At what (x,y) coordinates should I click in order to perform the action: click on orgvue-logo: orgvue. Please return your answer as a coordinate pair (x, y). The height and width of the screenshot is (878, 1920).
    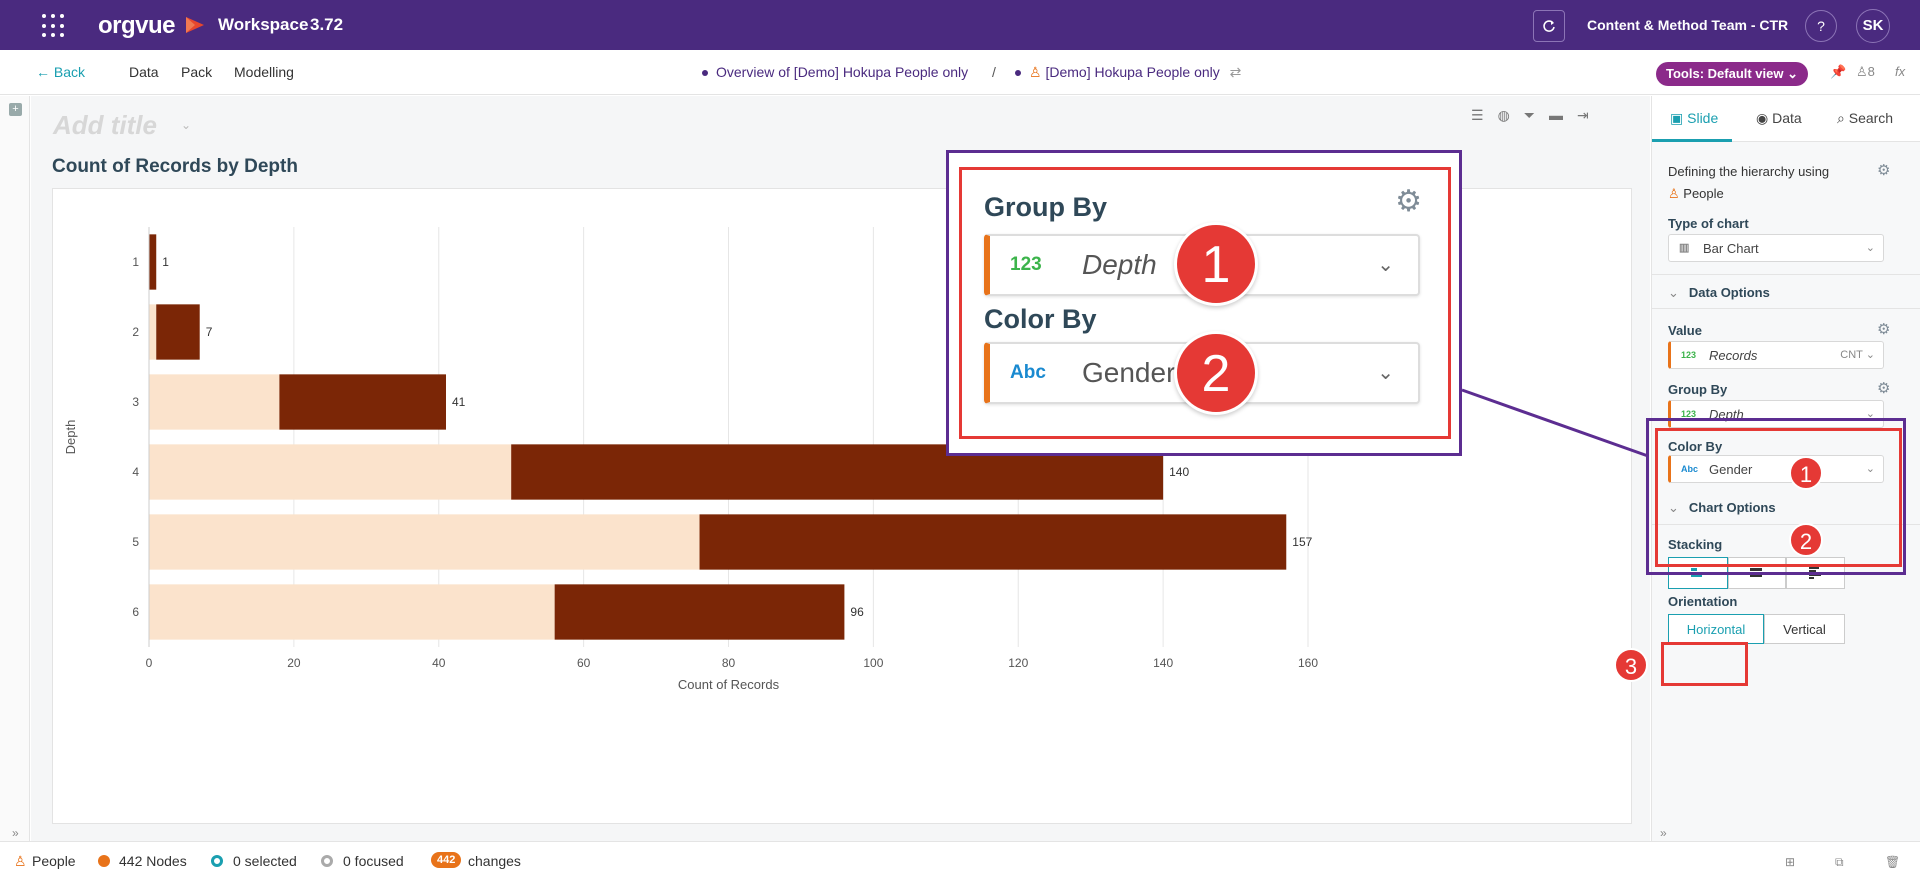
    Looking at the image, I should click on (137, 25).